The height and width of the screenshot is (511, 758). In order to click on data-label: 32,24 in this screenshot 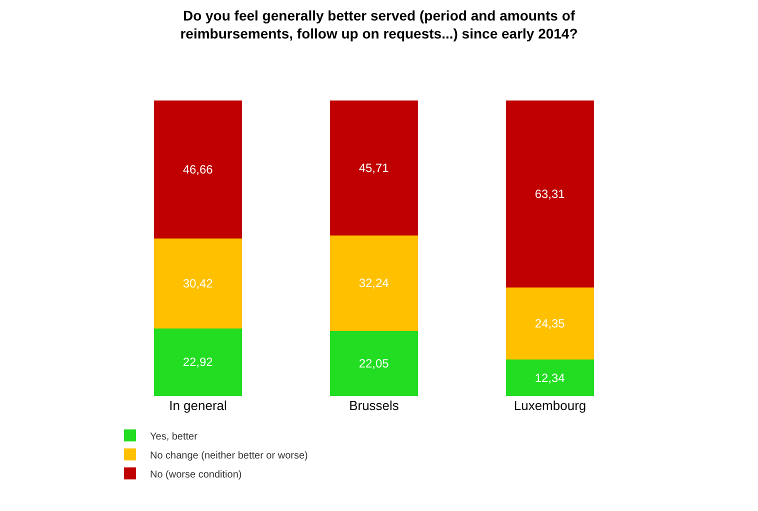, I will do `click(374, 283)`.